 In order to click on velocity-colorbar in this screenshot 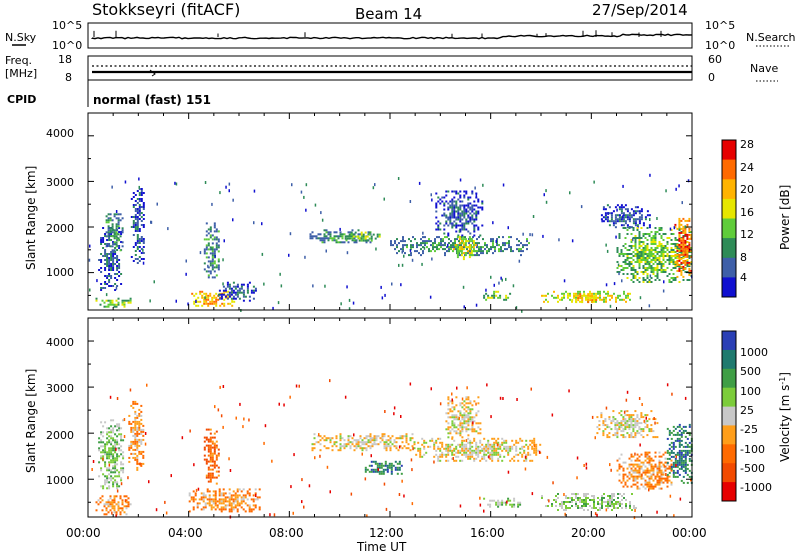, I will do `click(729, 416)`.